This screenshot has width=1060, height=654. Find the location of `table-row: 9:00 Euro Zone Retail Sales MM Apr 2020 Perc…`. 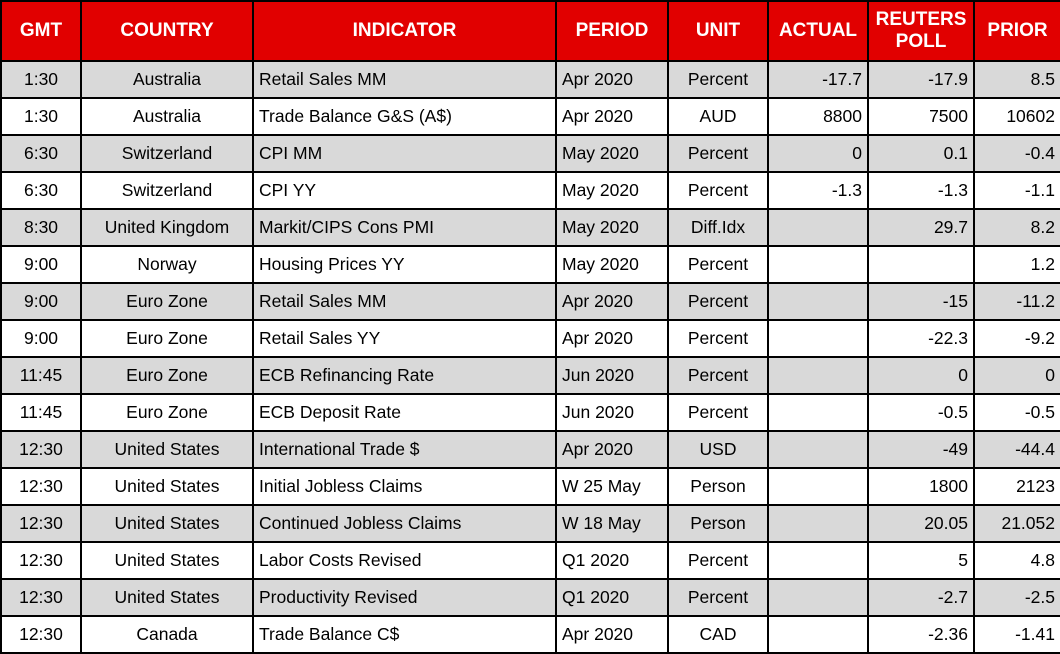

table-row: 9:00 Euro Zone Retail Sales MM Apr 2020 Perc… is located at coordinates (530, 301).